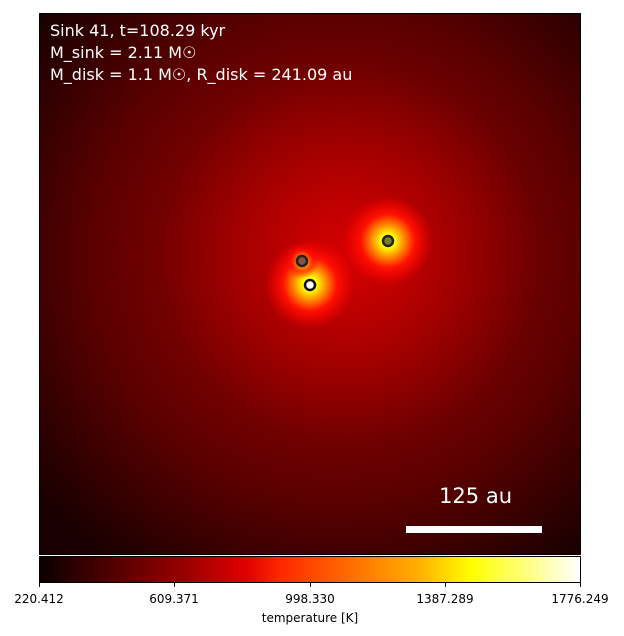 The height and width of the screenshot is (636, 624). I want to click on scale-bar, so click(474, 529).